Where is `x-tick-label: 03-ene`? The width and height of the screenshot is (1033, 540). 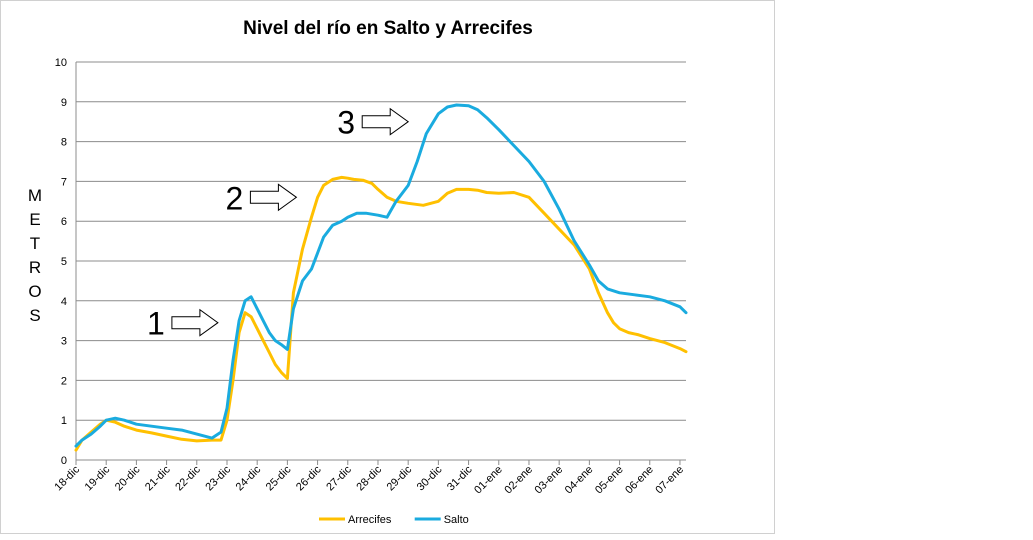 x-tick-label: 03-ene is located at coordinates (549, 480).